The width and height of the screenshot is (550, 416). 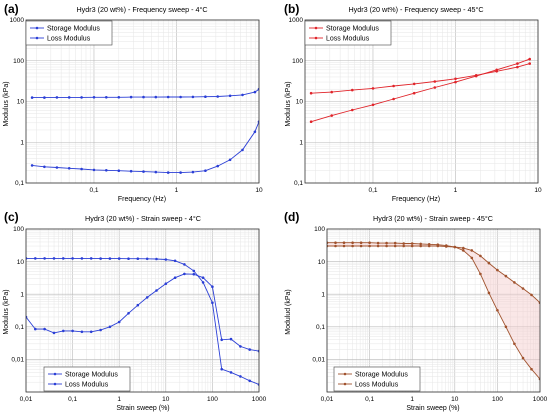 I want to click on panel-label-d: (d), so click(x=291, y=217).